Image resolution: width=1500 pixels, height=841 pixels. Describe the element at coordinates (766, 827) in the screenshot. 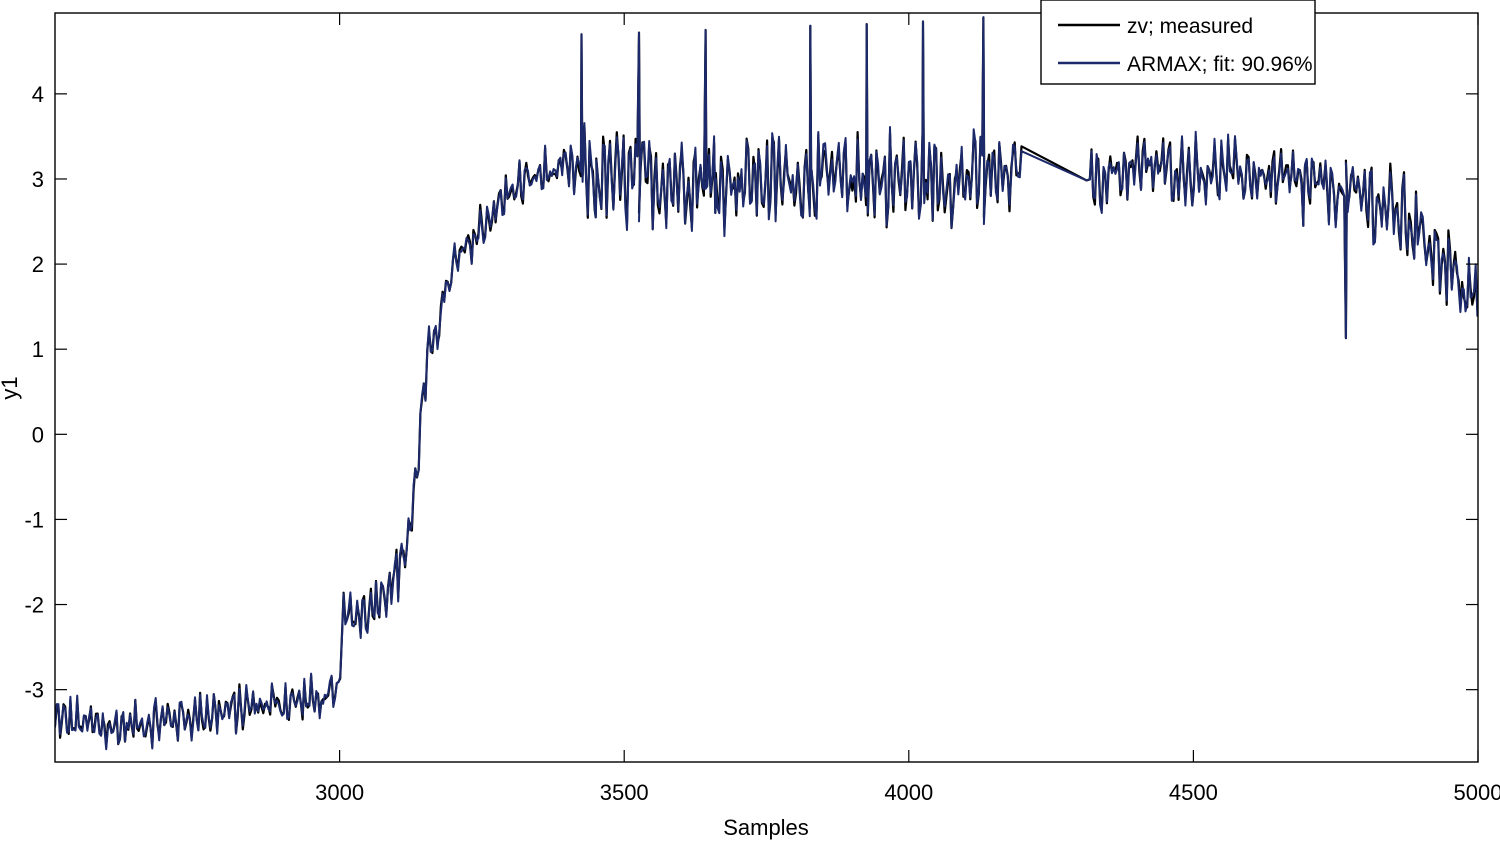

I see `x-axis-label: Samples` at that location.